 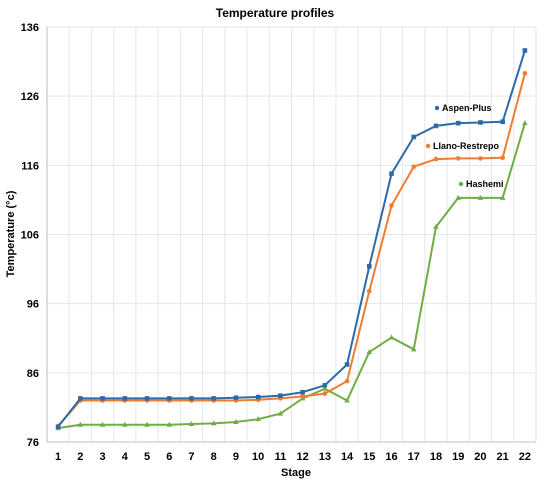 What do you see at coordinates (436, 457) in the screenshot?
I see `x-tick-label: 18` at bounding box center [436, 457].